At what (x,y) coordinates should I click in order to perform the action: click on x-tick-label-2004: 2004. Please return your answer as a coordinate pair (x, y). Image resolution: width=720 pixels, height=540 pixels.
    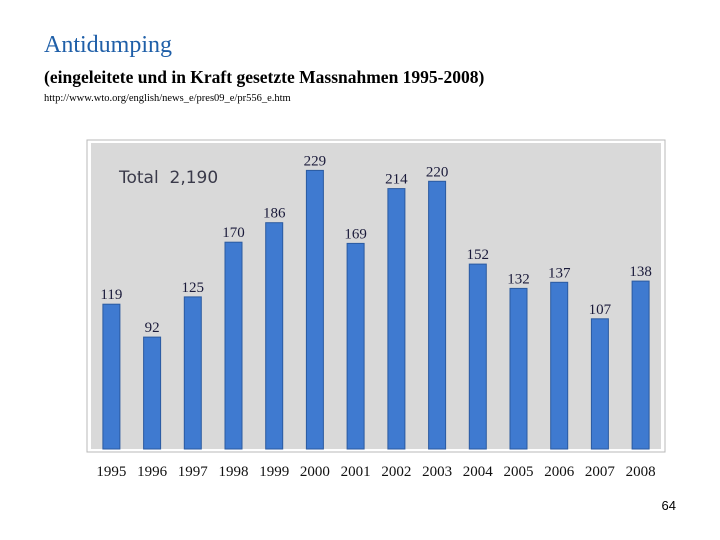
    Looking at the image, I should click on (478, 472).